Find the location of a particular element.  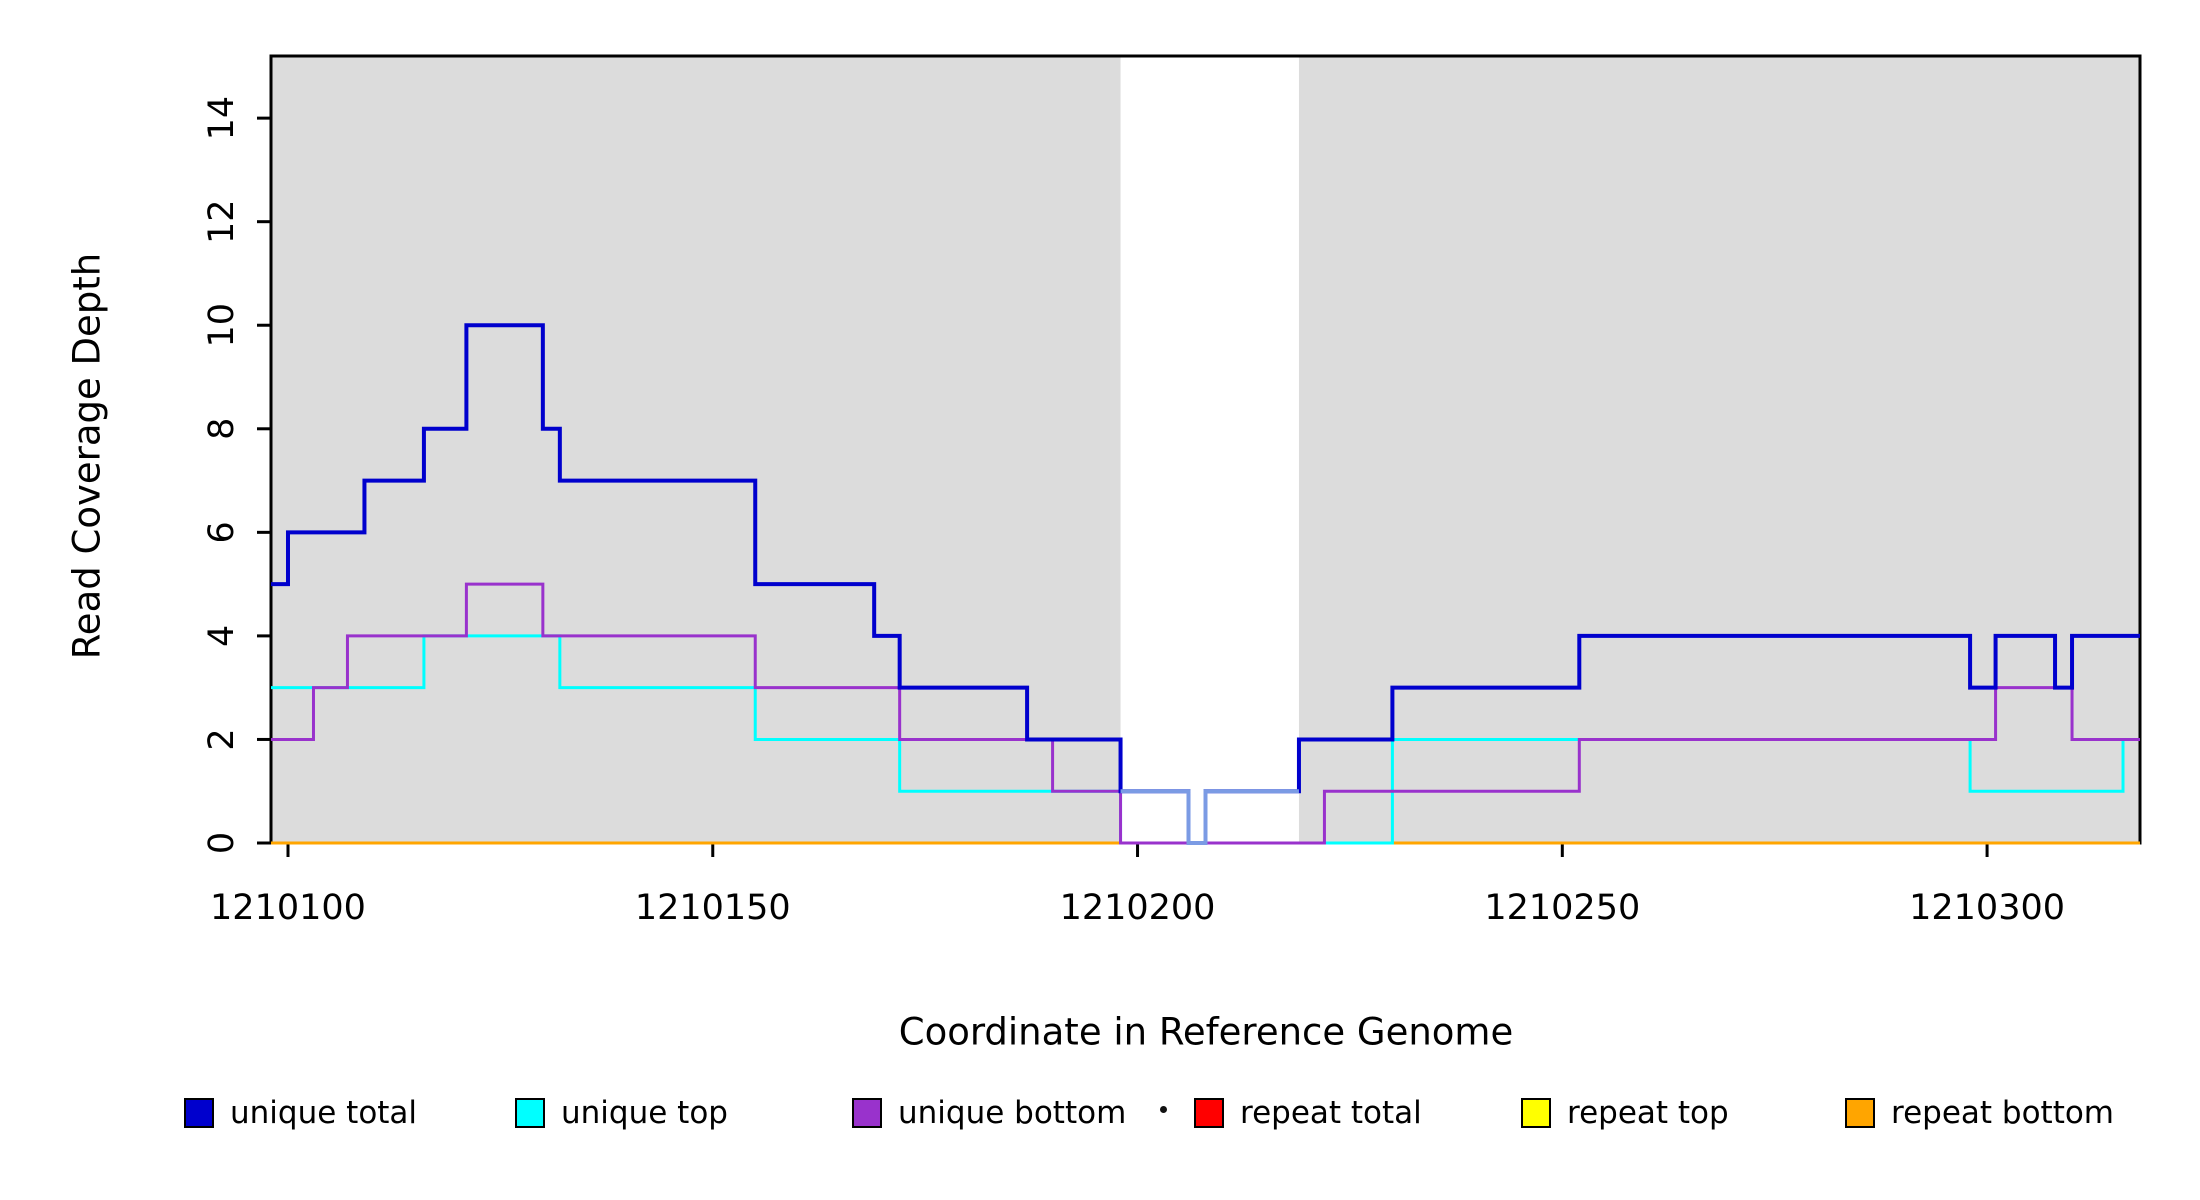

legend-item-repeat-bottom: repeat bottom is located at coordinates (1980, 1113).